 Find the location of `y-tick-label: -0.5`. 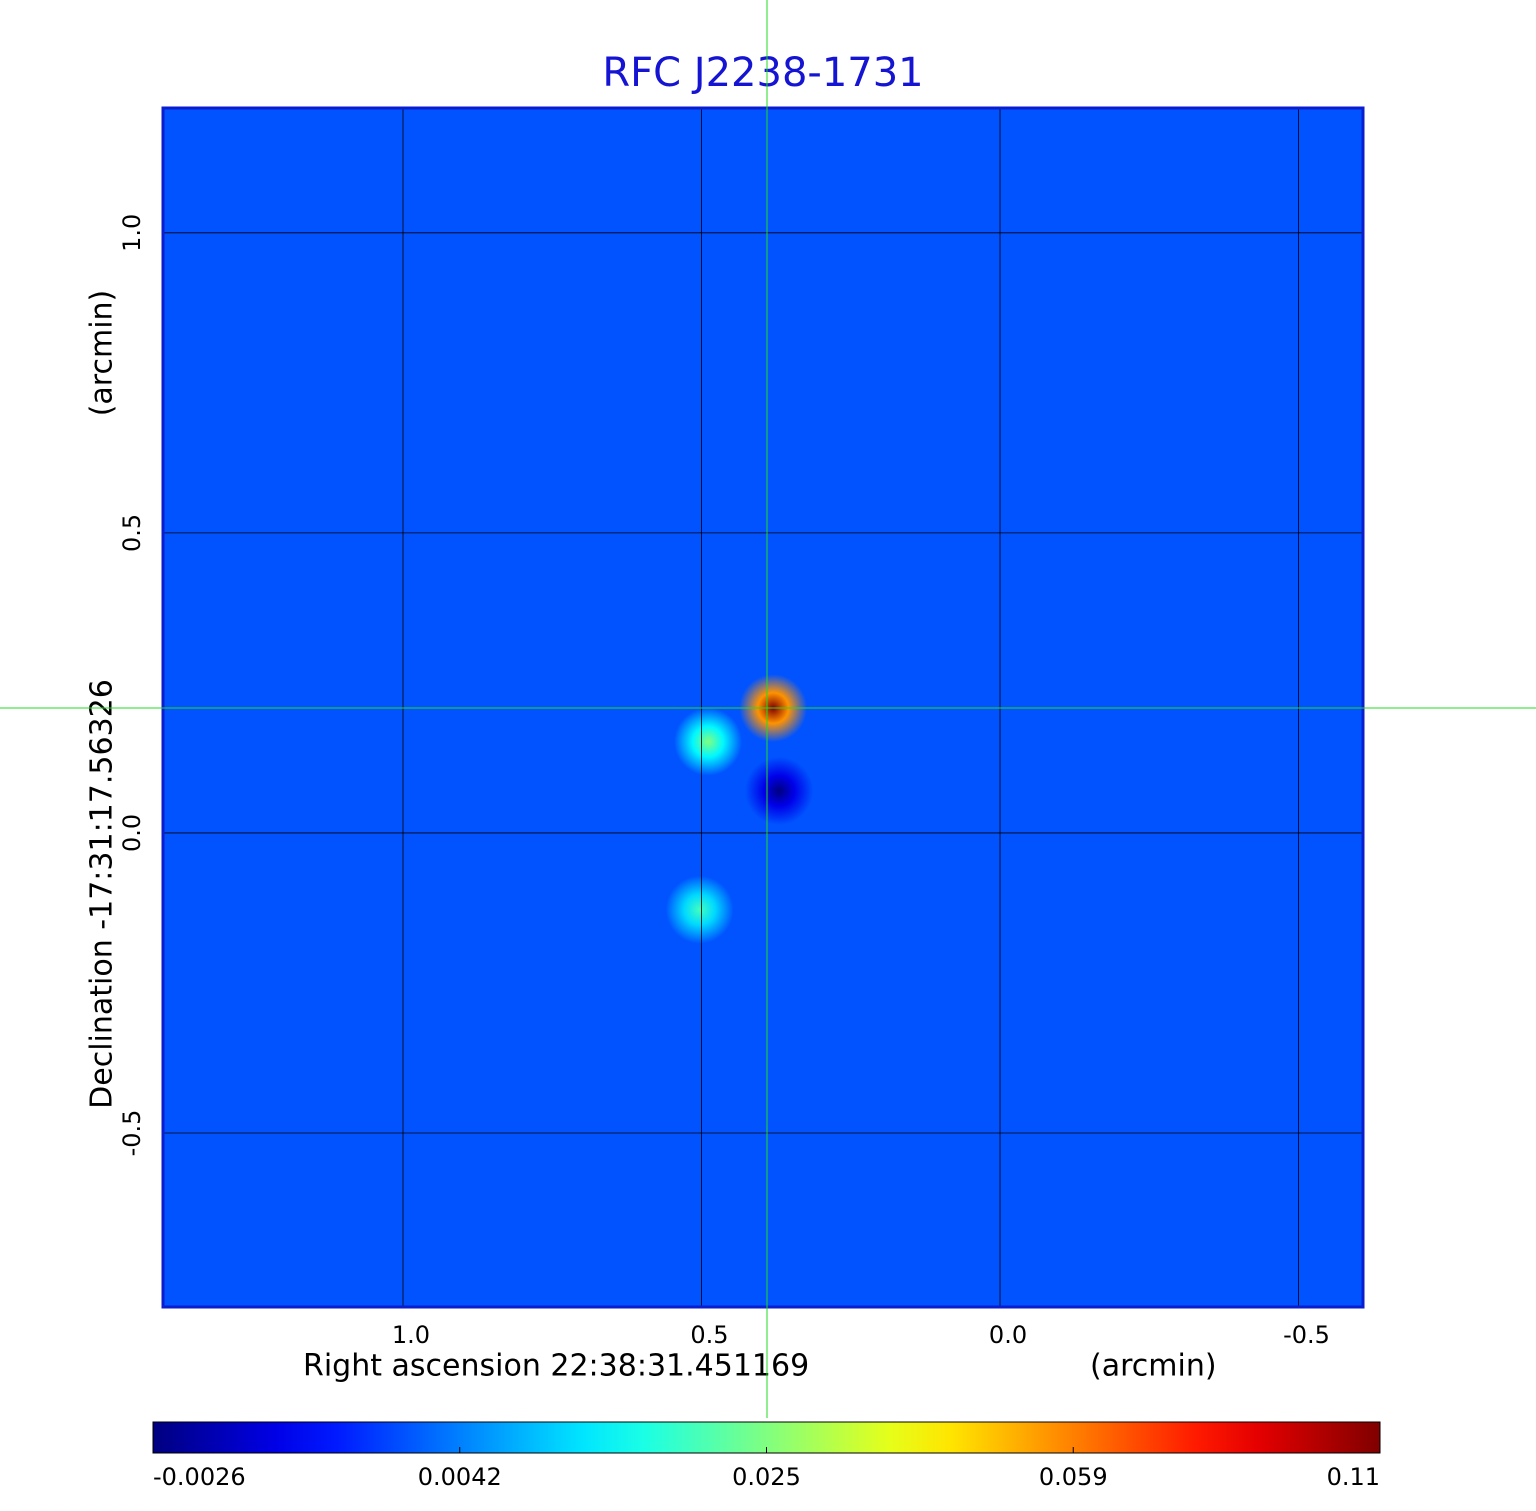

y-tick-label: -0.5 is located at coordinates (132, 1133).